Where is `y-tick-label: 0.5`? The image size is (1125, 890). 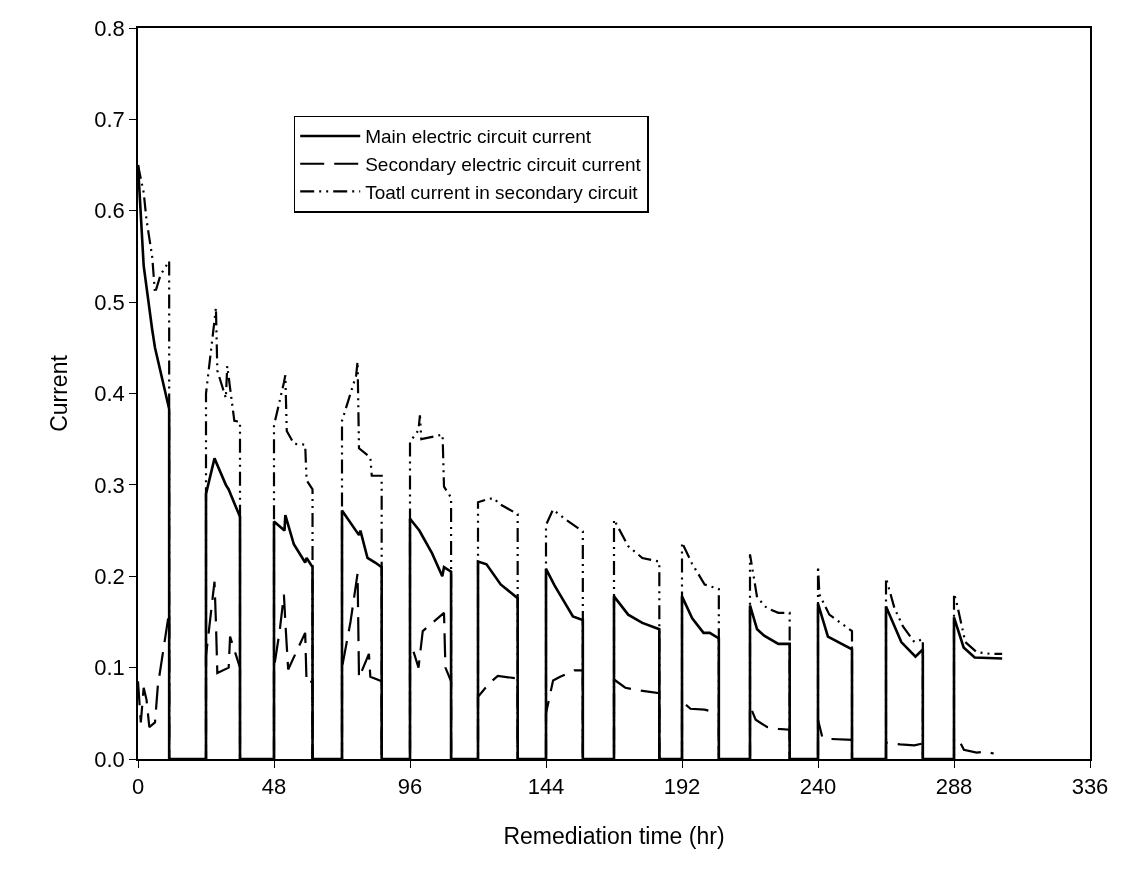 y-tick-label: 0.5 is located at coordinates (109, 302).